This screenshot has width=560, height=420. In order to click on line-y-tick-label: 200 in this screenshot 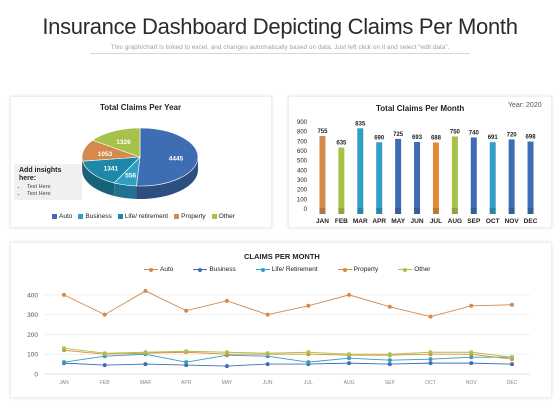, I will do `click(32, 335)`.